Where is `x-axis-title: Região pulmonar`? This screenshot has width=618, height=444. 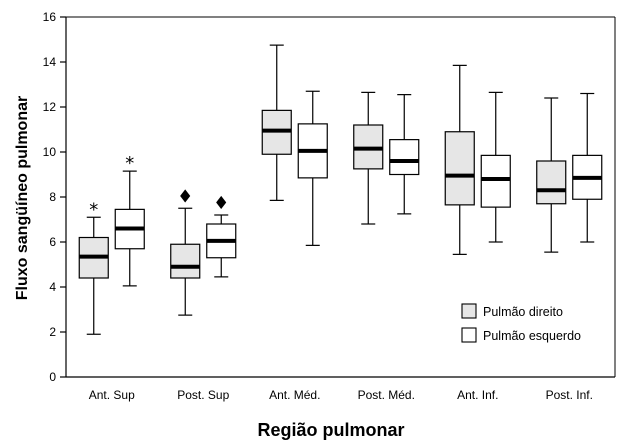 x-axis-title: Região pulmonar is located at coordinates (330, 430).